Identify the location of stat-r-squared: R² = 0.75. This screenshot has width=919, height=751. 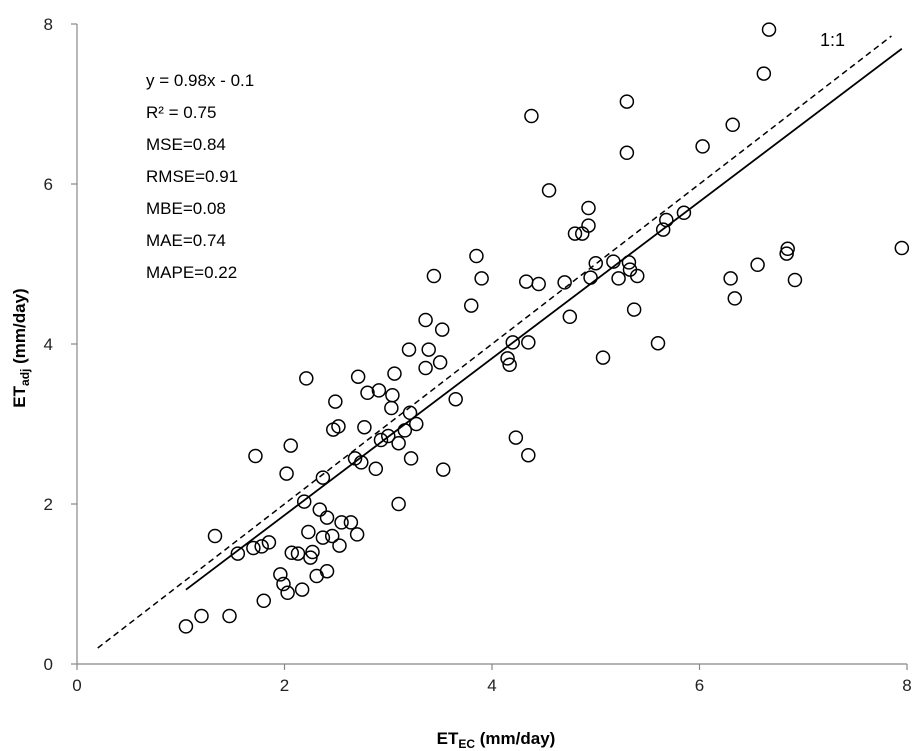
(181, 112).